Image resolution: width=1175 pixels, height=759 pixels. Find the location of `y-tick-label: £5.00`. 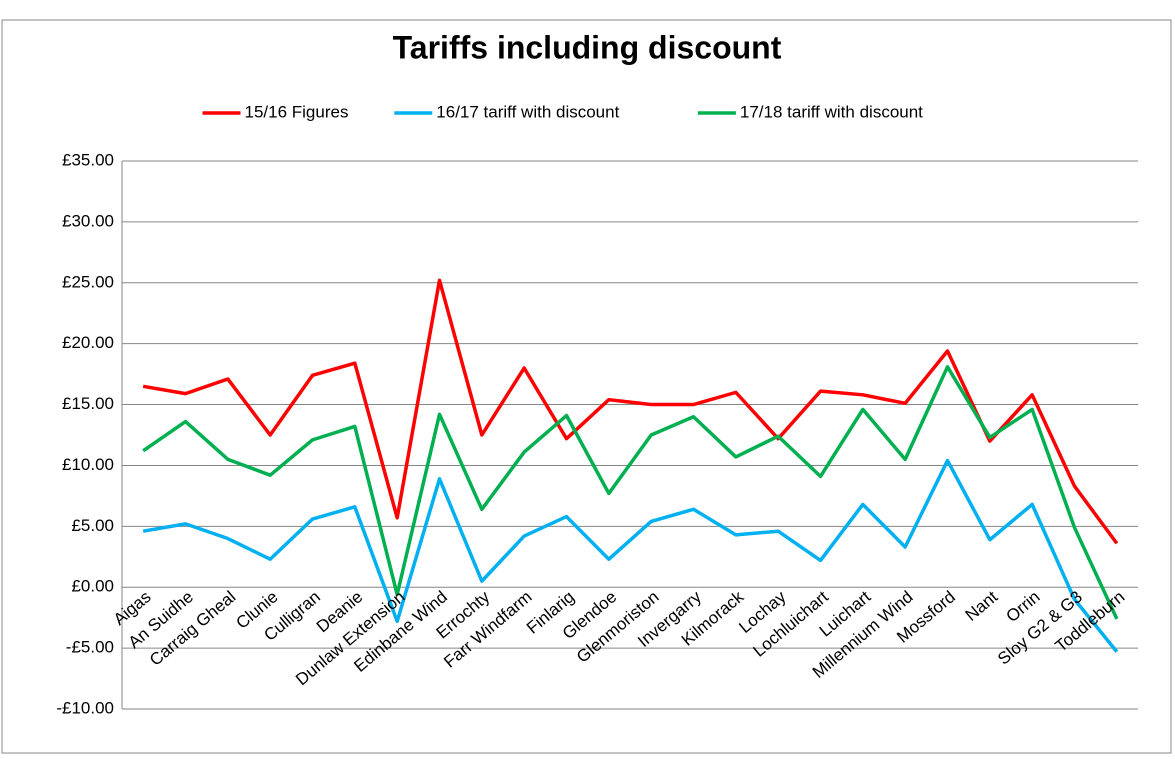

y-tick-label: £5.00 is located at coordinates (92, 525).